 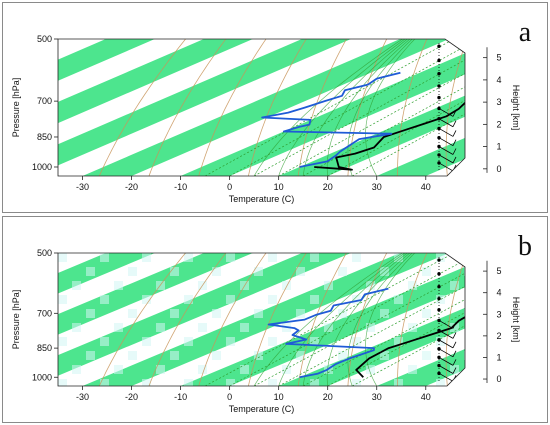 I want to click on height-axis-title: Height [km], so click(x=516, y=108).